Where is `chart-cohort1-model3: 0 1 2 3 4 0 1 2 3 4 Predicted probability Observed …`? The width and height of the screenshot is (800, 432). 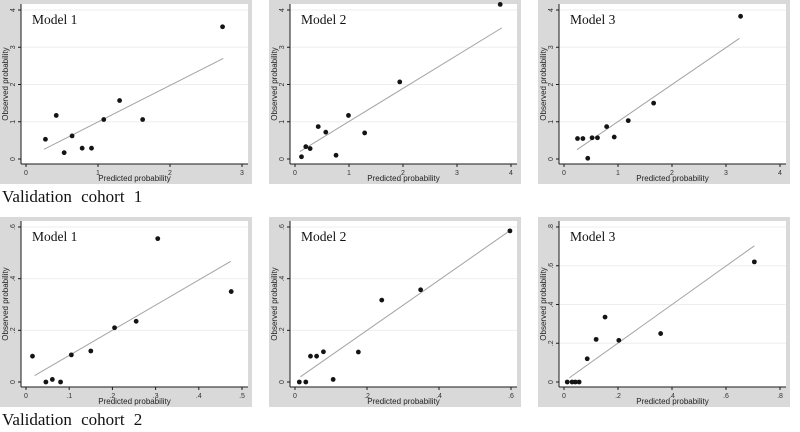
chart-cohort1-model3: 0 1 2 3 4 0 1 2 3 4 Predicted probability Observed … is located at coordinates (664, 92).